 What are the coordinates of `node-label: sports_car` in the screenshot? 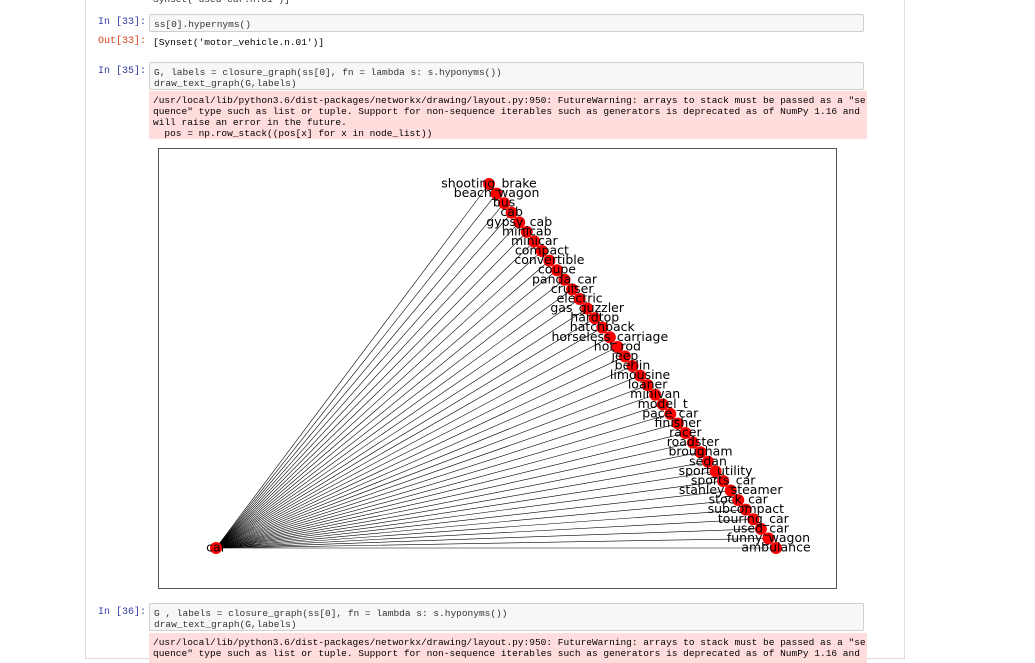 It's located at (723, 479).